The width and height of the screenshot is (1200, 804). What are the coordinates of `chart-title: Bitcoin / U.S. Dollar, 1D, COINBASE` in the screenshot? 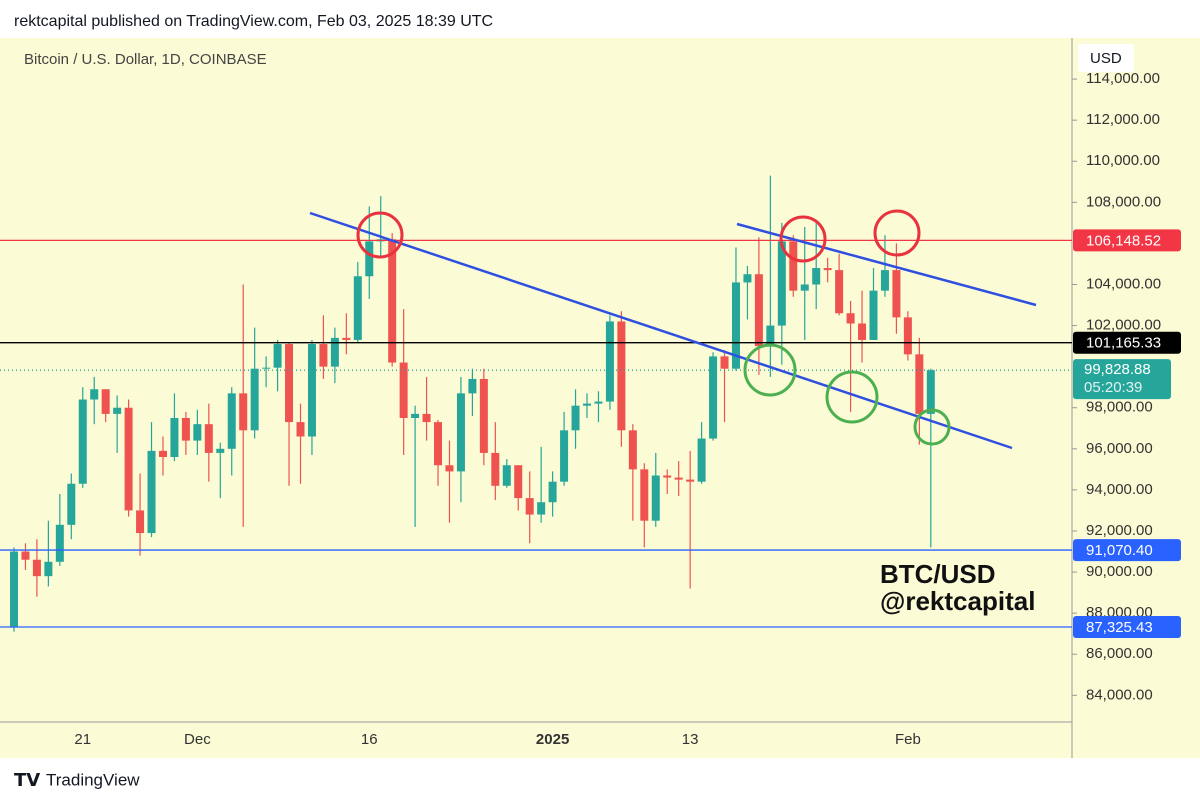 It's located at (145, 59).